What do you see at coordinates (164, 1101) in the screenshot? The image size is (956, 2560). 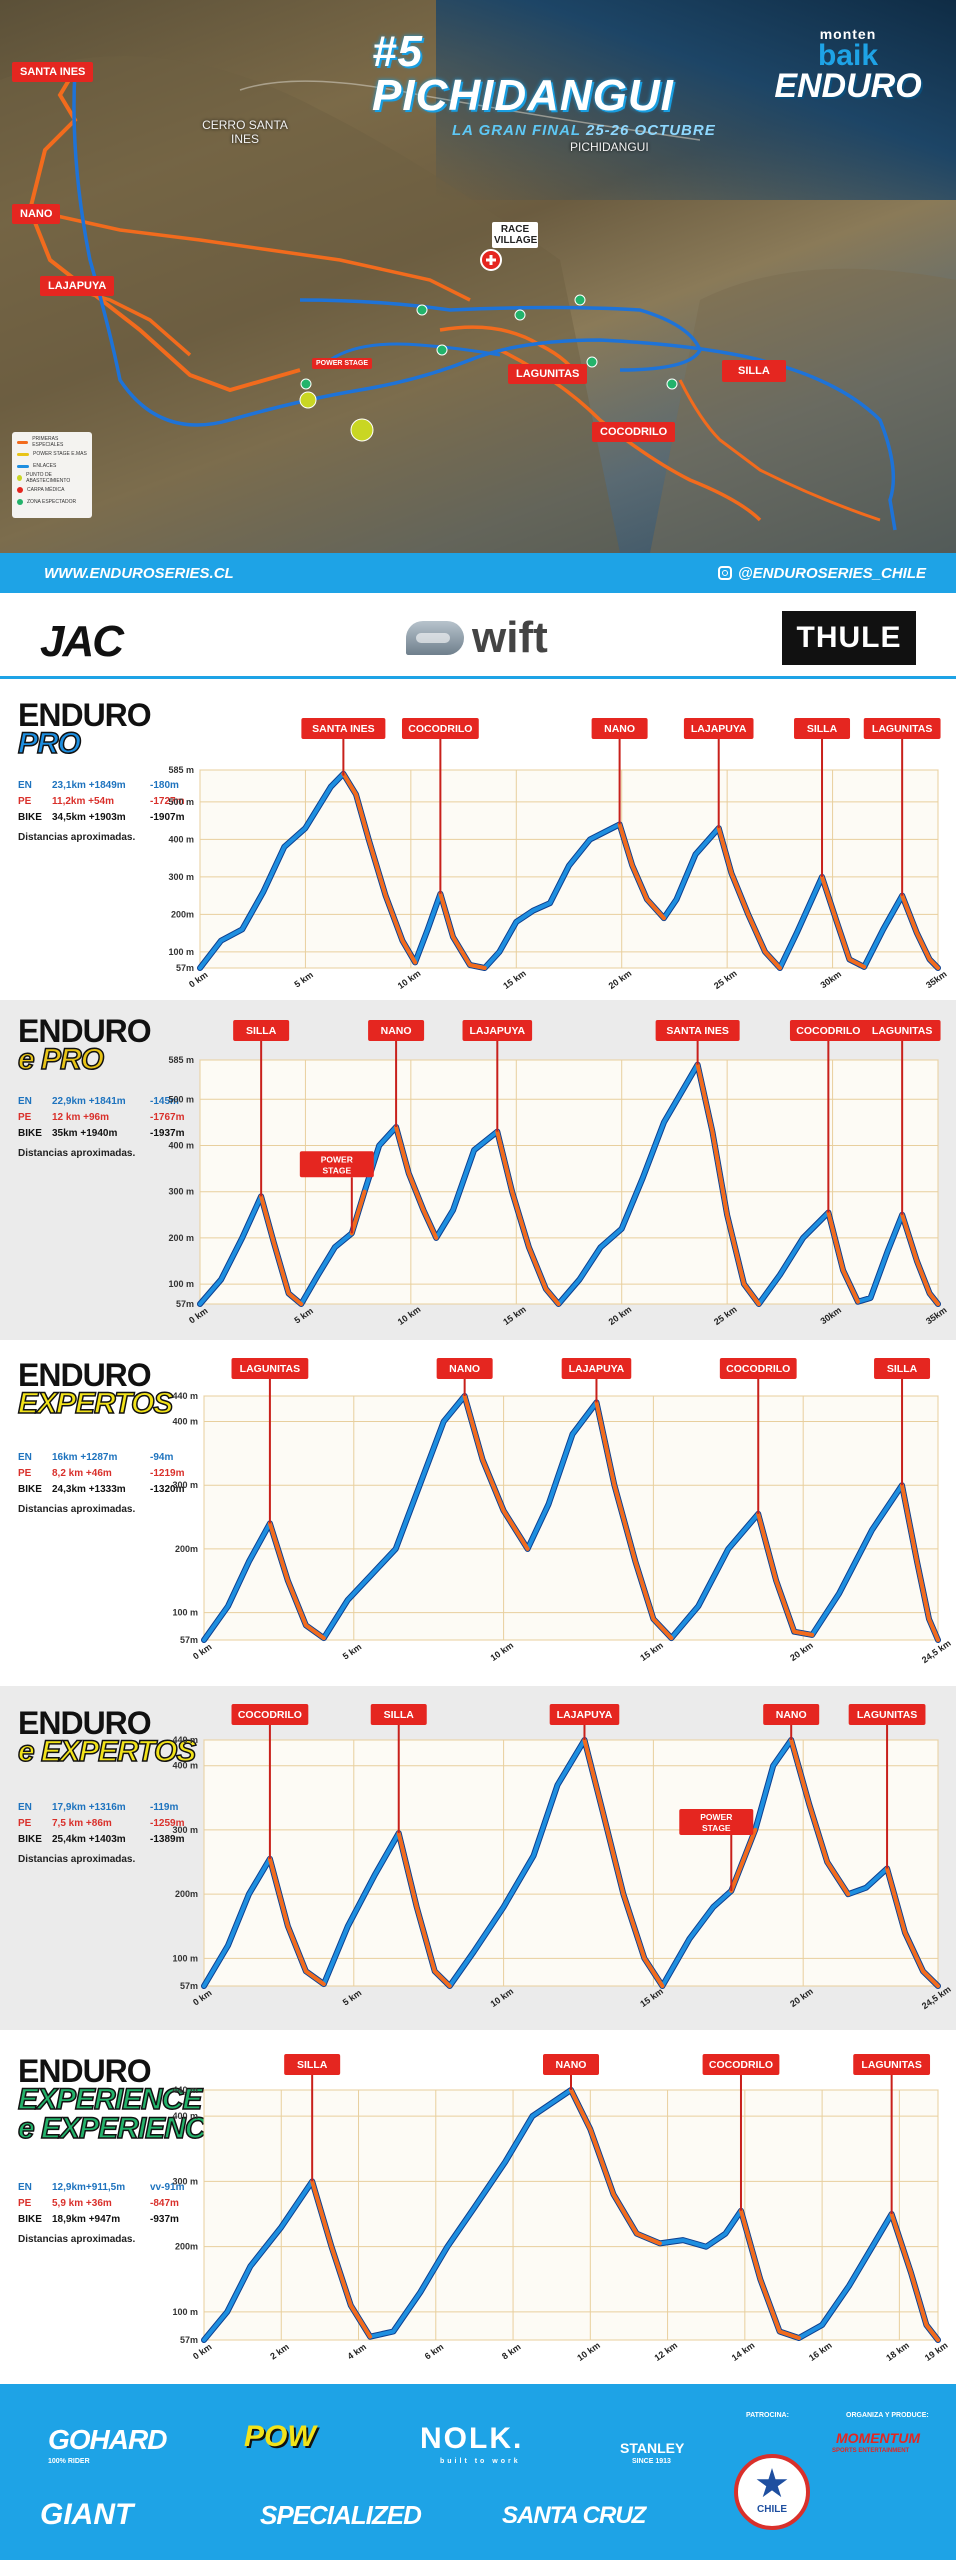 I see `stat-descent: -145m` at bounding box center [164, 1101].